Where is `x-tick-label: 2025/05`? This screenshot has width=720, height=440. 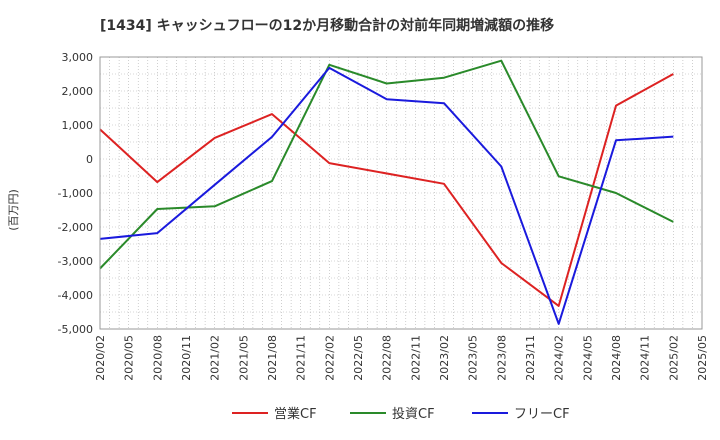 x-tick-label: 2025/05 is located at coordinates (702, 358).